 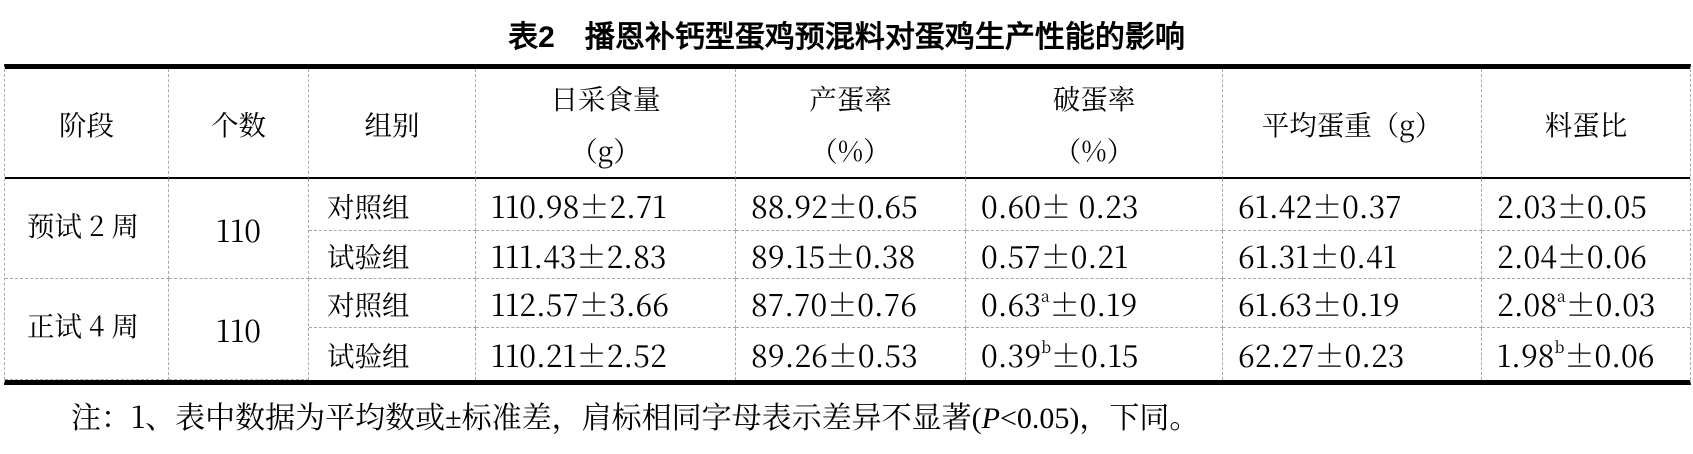 I want to click on cell-stage-pretrial: 预试 2 周, so click(x=87, y=229).